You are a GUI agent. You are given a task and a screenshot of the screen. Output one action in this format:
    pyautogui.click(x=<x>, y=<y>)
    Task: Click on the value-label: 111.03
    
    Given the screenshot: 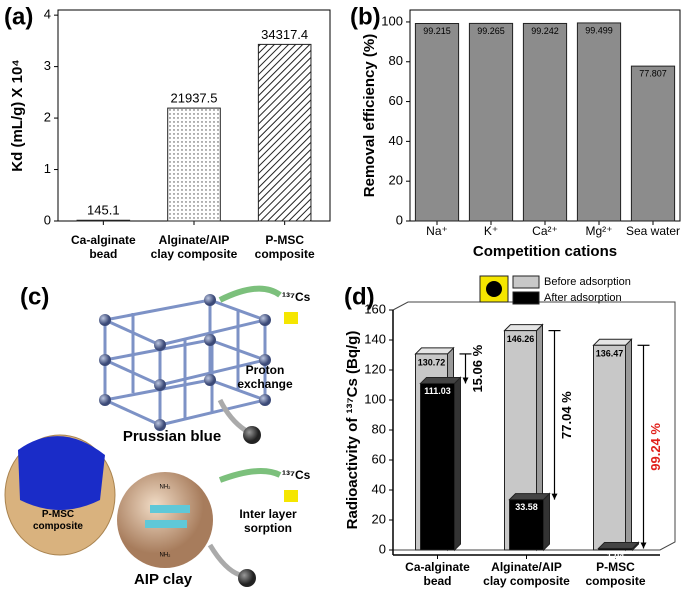 What is the action you would take?
    pyautogui.click(x=437, y=391)
    